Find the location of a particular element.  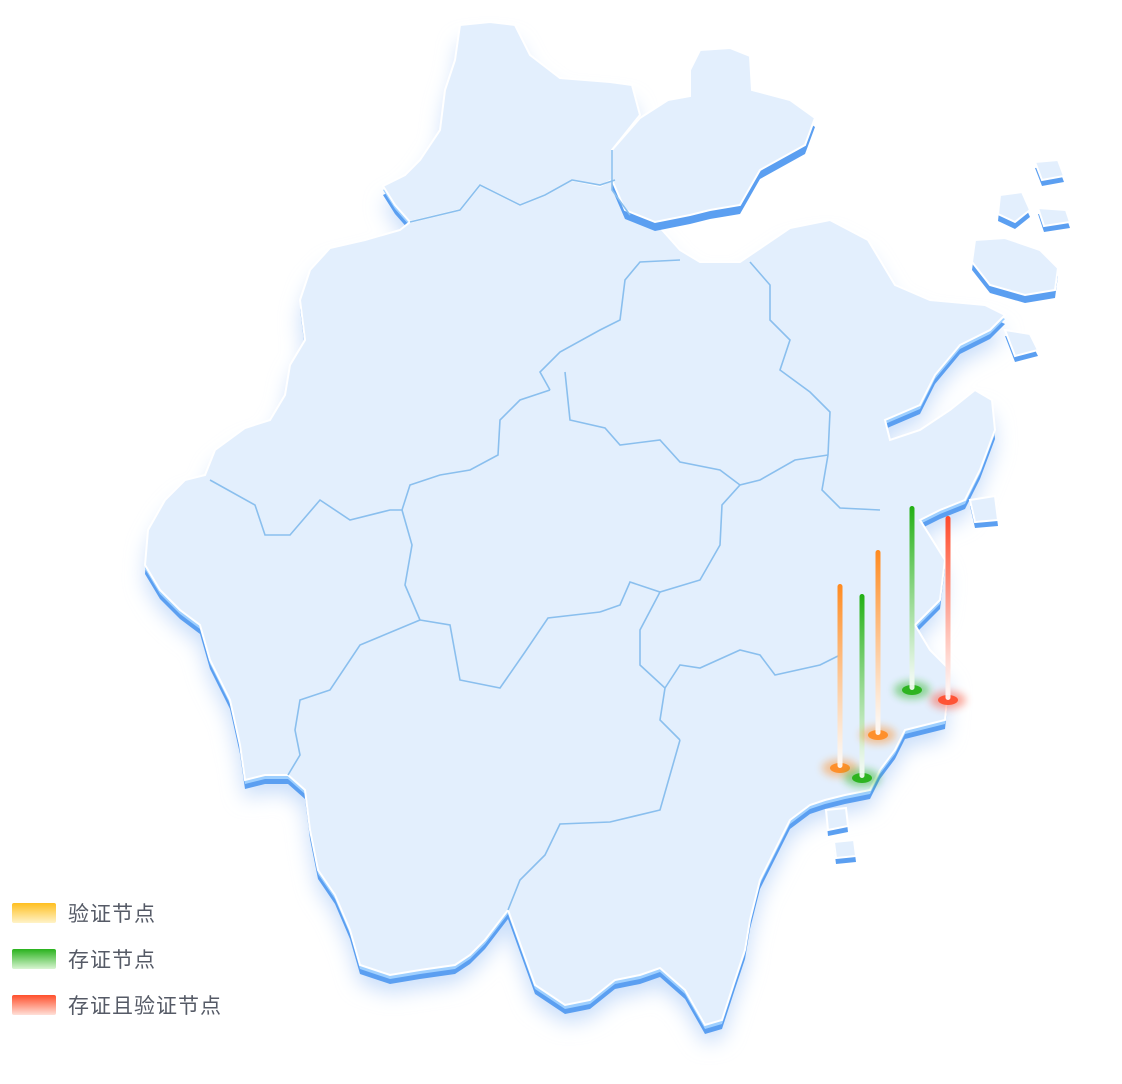

legend-item-storage-verify: 存证且验证节点 is located at coordinates (117, 1005).